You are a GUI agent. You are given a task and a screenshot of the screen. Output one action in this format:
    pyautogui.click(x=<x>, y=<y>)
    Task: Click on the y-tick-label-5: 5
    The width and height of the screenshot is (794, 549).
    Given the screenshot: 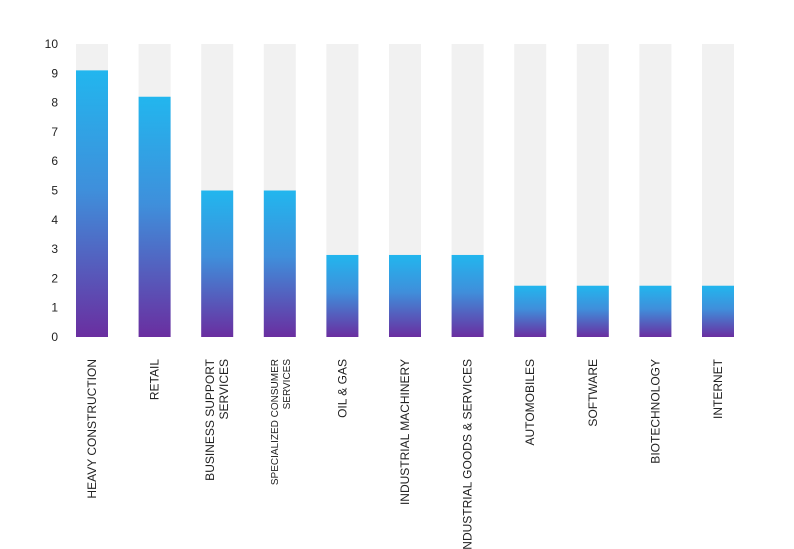 What is the action you would take?
    pyautogui.click(x=54, y=191)
    